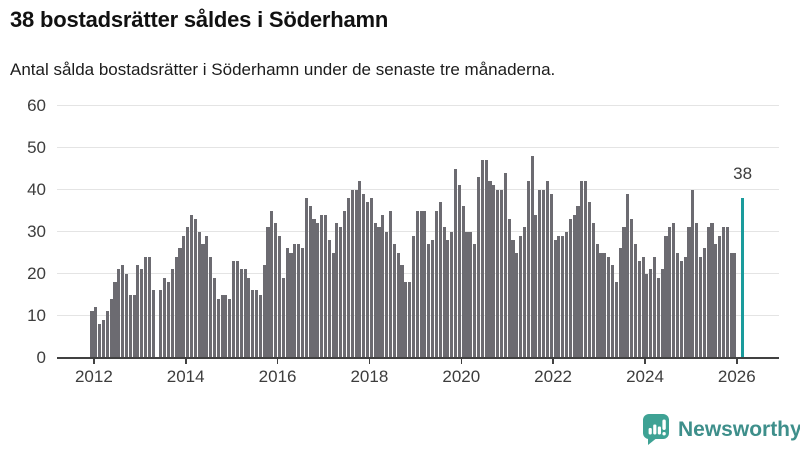 The image size is (800, 450). I want to click on y-tick-label: 20, so click(36, 273).